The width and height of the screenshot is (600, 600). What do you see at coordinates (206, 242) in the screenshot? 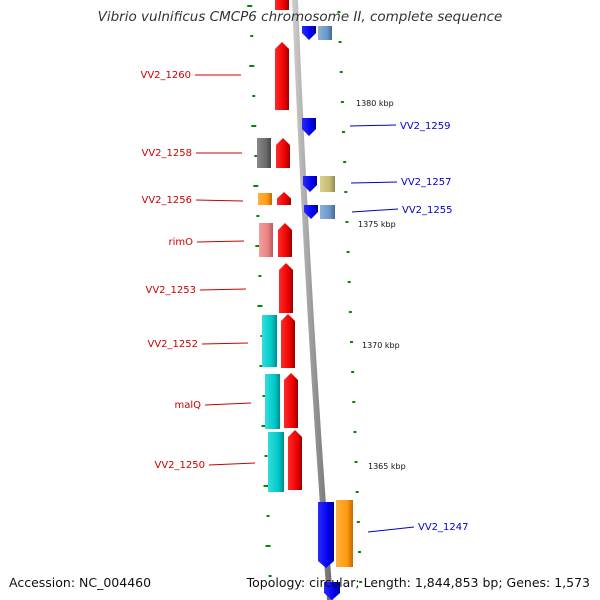
I see `gene-label-left: rimO` at bounding box center [206, 242].